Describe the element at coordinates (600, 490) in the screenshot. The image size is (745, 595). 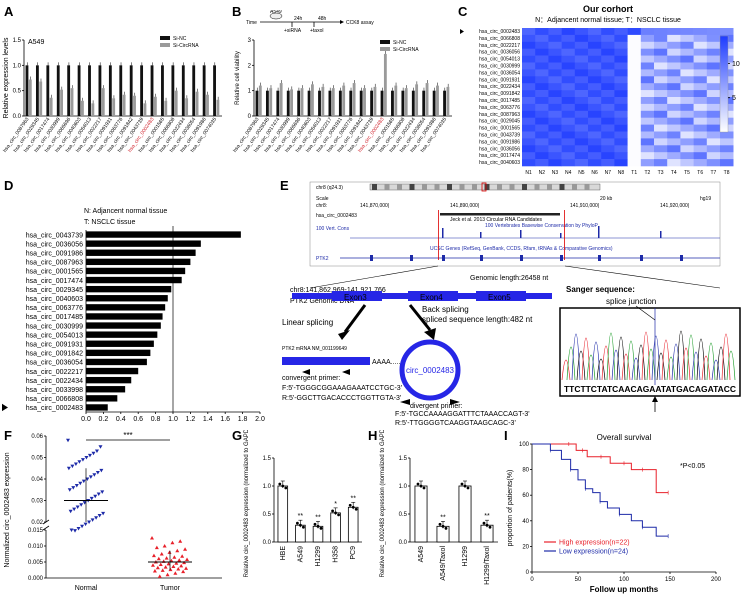
I see `survival-curve` at that location.